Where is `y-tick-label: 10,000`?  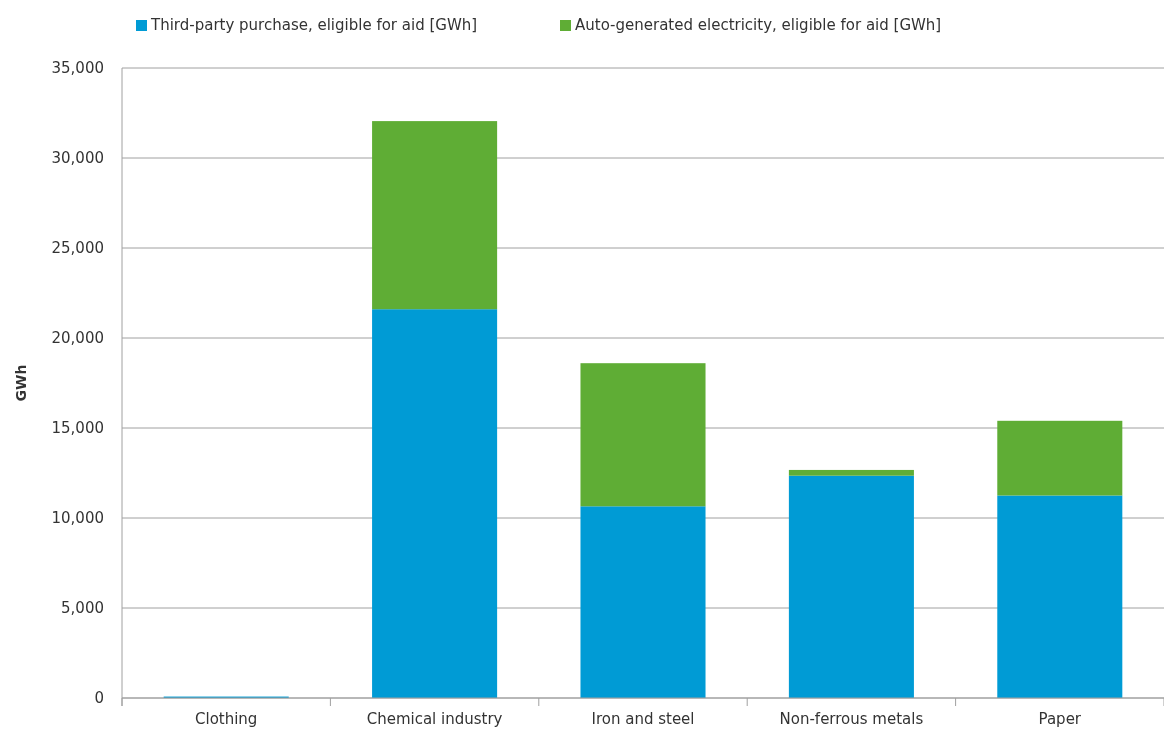 y-tick-label: 10,000 is located at coordinates (77, 518).